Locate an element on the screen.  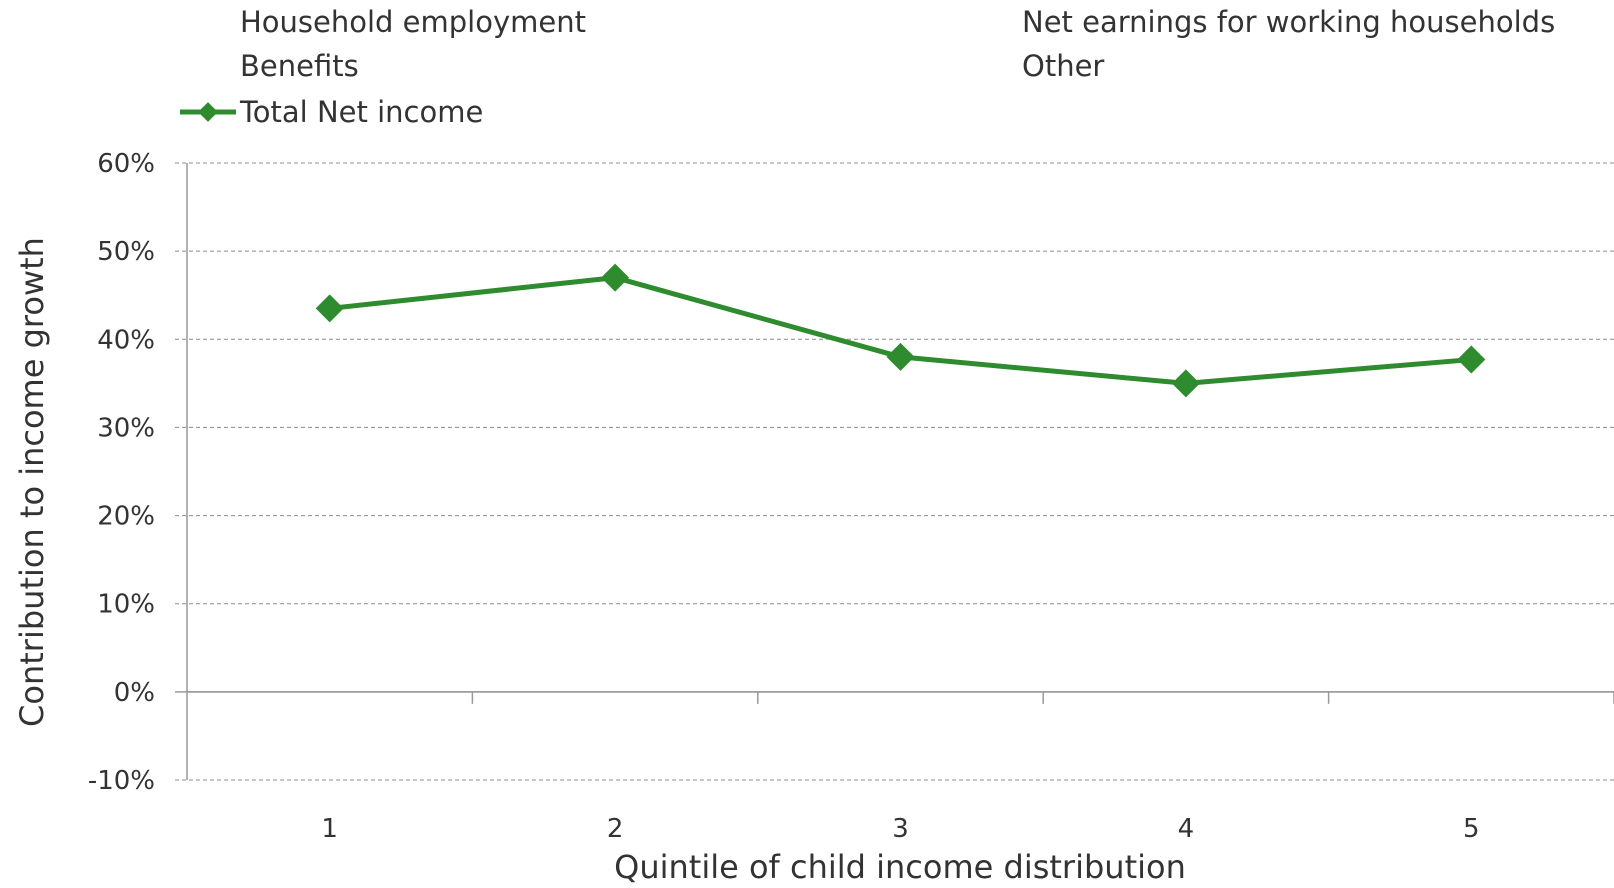
legend-label-total-net-income: Total Net income is located at coordinates (361, 112).